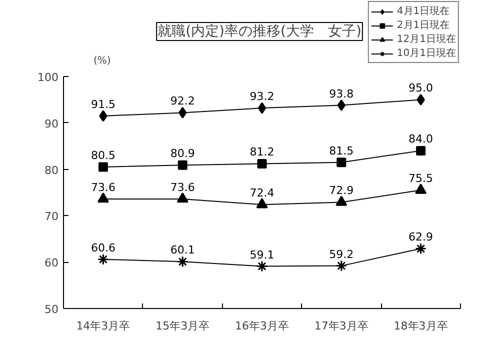  I want to click on data-label: 91.5, so click(103, 104).